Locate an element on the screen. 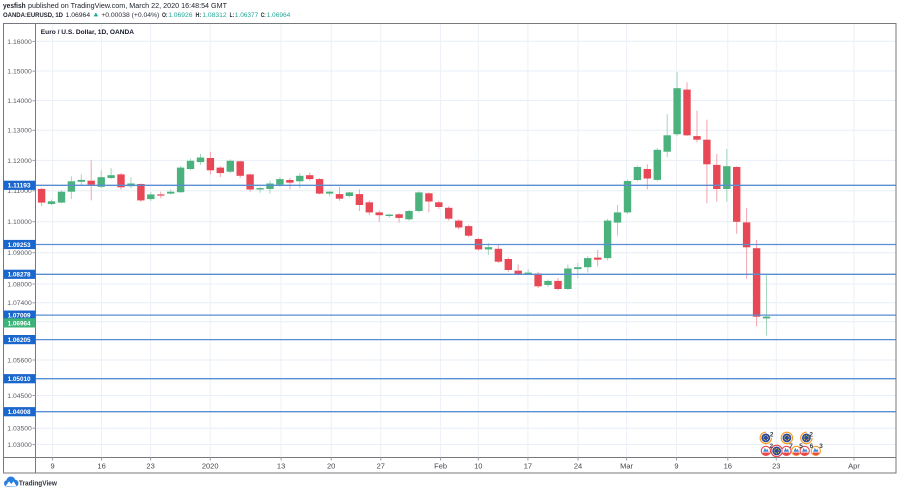 This screenshot has width=900, height=493. svg-text: 1.12000 is located at coordinates (19, 161).